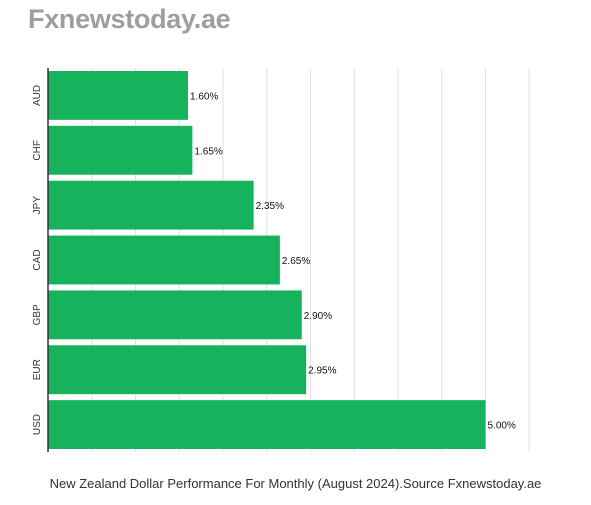 This screenshot has width=591, height=505. I want to click on value-label-aud: 1.60%, so click(204, 96).